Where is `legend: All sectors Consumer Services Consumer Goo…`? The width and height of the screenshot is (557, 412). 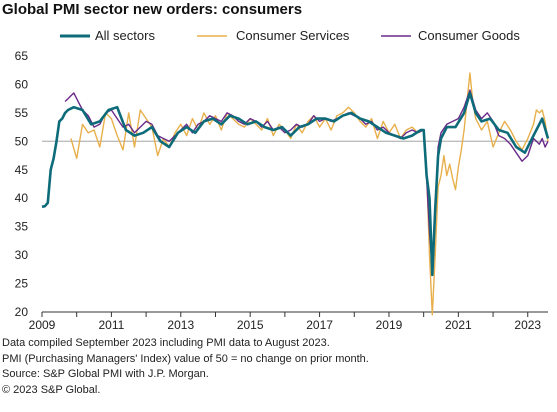 legend: All sectors Consumer Services Consumer Goo… is located at coordinates (290, 35).